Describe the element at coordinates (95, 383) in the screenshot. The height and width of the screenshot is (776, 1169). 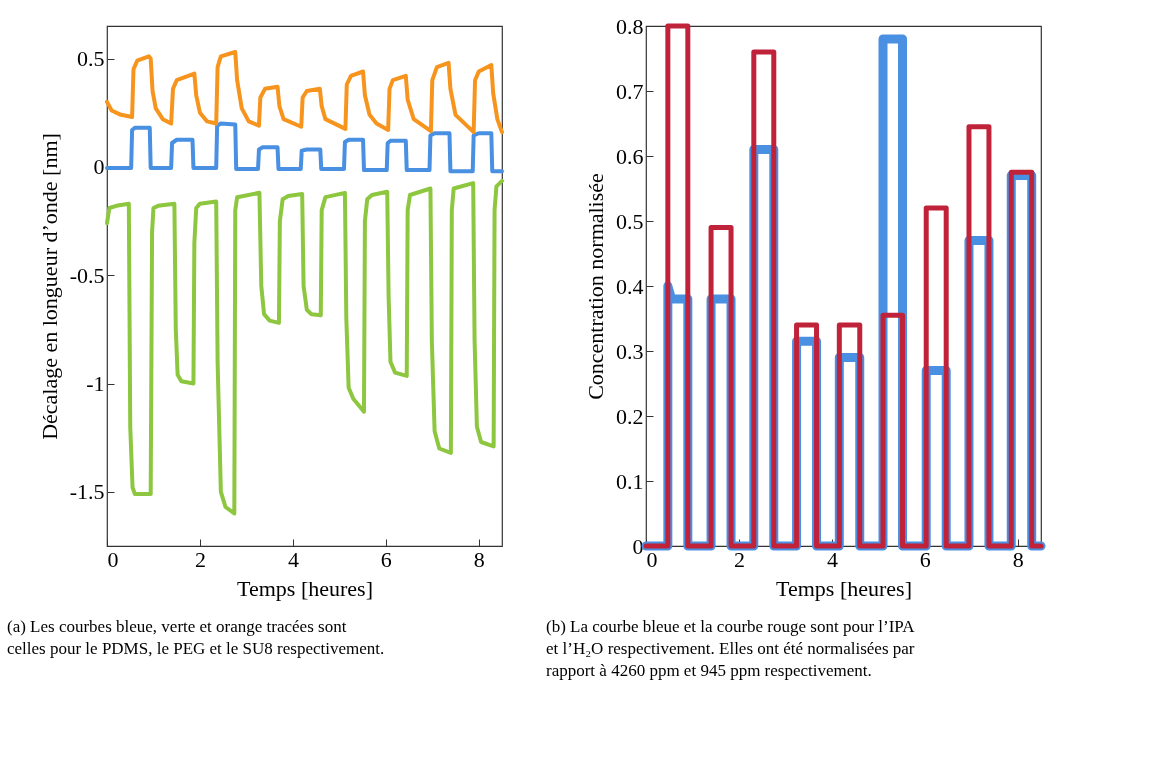
I see `y-tick-label: -1` at that location.